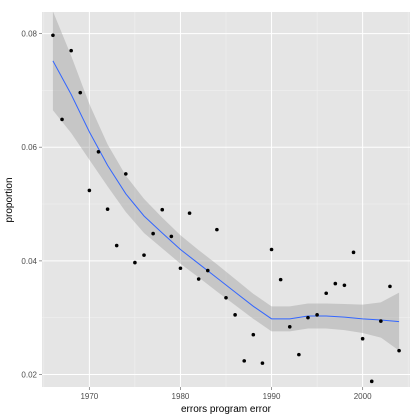 The height and width of the screenshot is (420, 420). I want to click on y-tick-label: 0.04, so click(29, 261).